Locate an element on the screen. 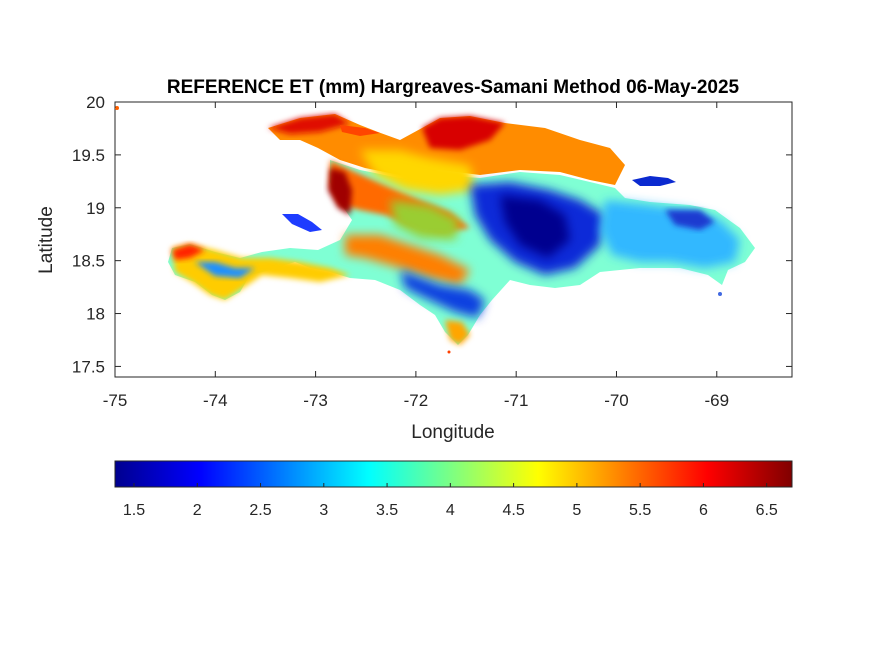 The width and height of the screenshot is (875, 656). colorbar-tick-label: 2.5 is located at coordinates (260, 510).